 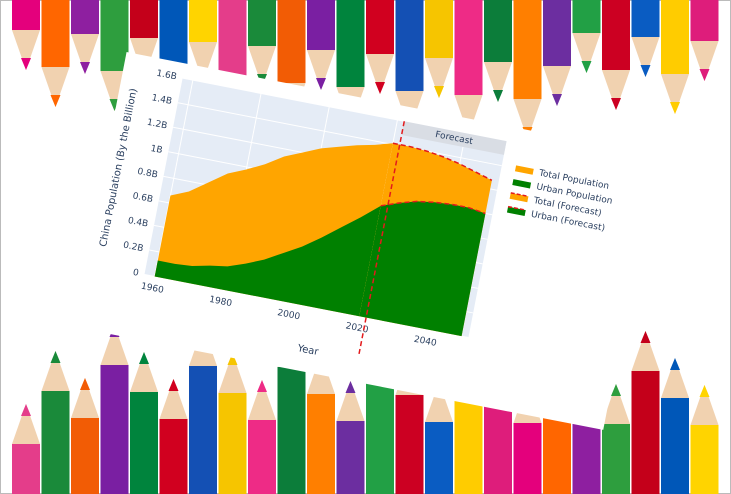 What do you see at coordinates (167, 76) in the screenshot?
I see `y-tick-label: 1.6B` at bounding box center [167, 76].